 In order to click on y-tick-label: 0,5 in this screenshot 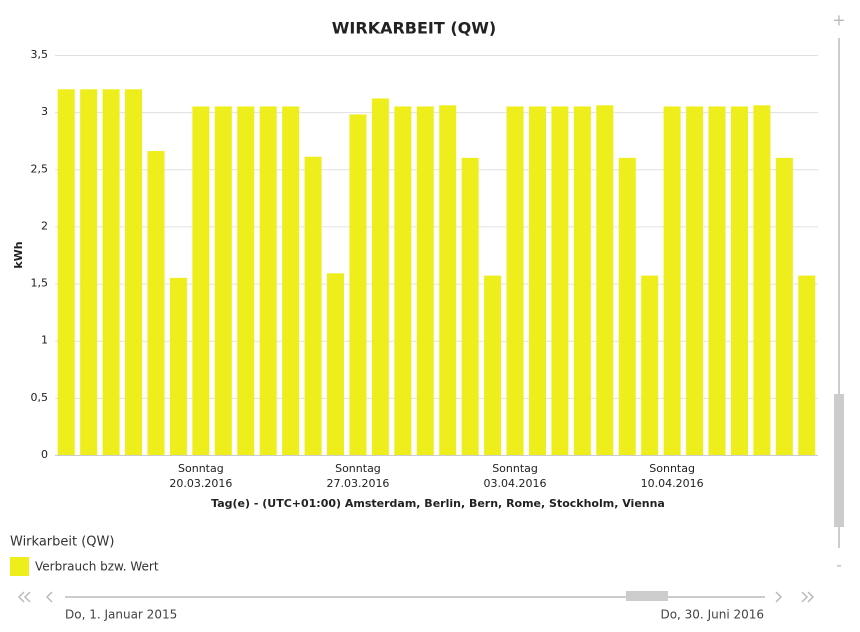, I will do `click(40, 397)`.